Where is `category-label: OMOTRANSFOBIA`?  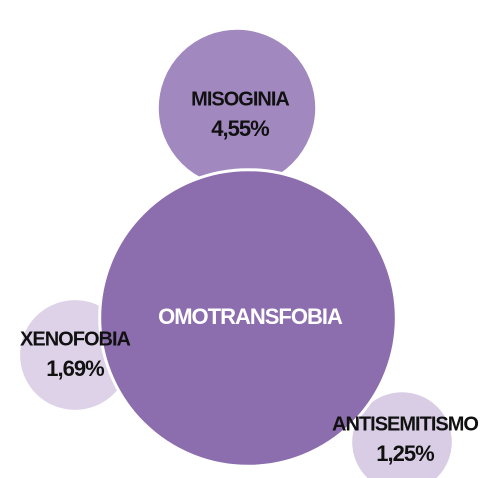 category-label: OMOTRANSFOBIA is located at coordinates (250, 316).